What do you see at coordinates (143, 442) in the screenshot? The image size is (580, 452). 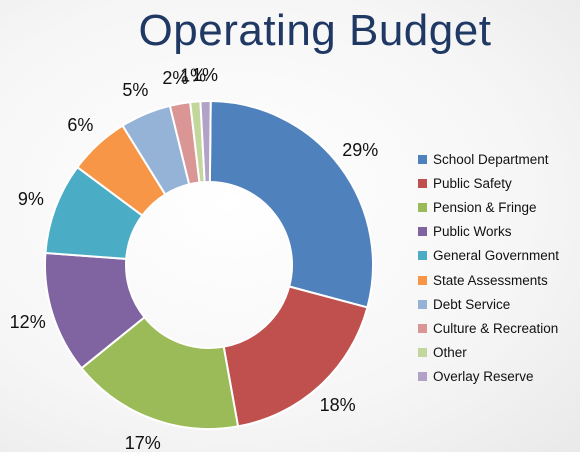 I see `data-label: 17%` at bounding box center [143, 442].